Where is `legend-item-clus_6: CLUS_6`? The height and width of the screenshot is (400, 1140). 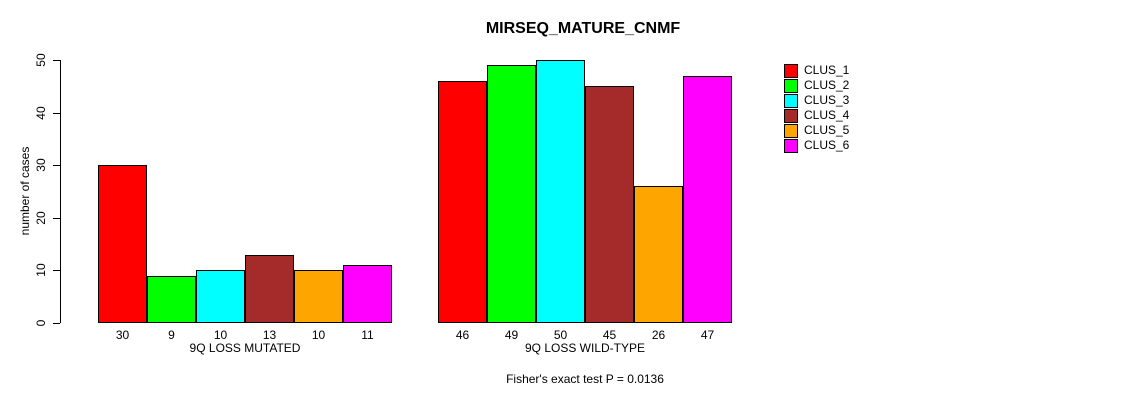 legend-item-clus_6: CLUS_6 is located at coordinates (817, 145).